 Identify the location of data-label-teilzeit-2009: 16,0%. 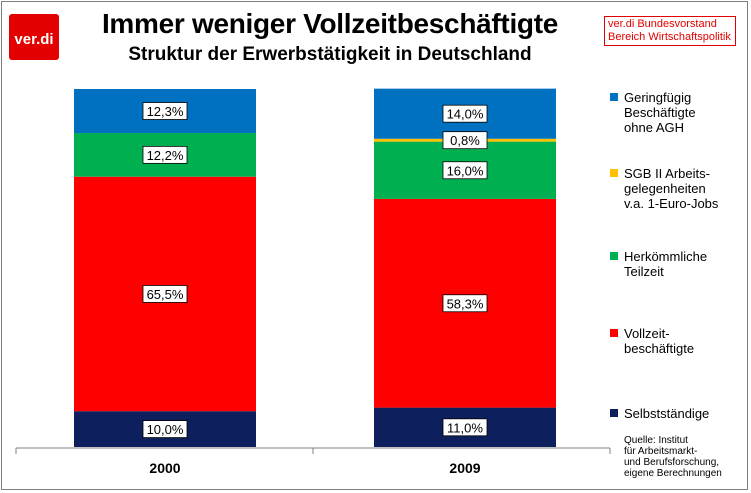
(465, 170).